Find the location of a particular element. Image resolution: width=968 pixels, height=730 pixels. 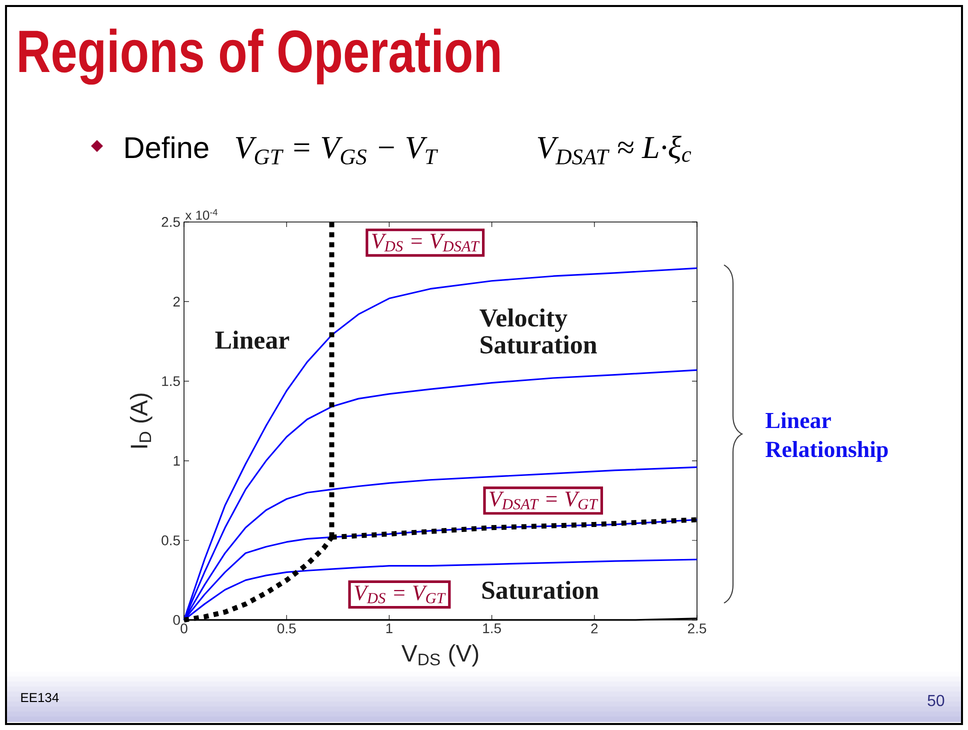

text: EE134 is located at coordinates (40, 697).